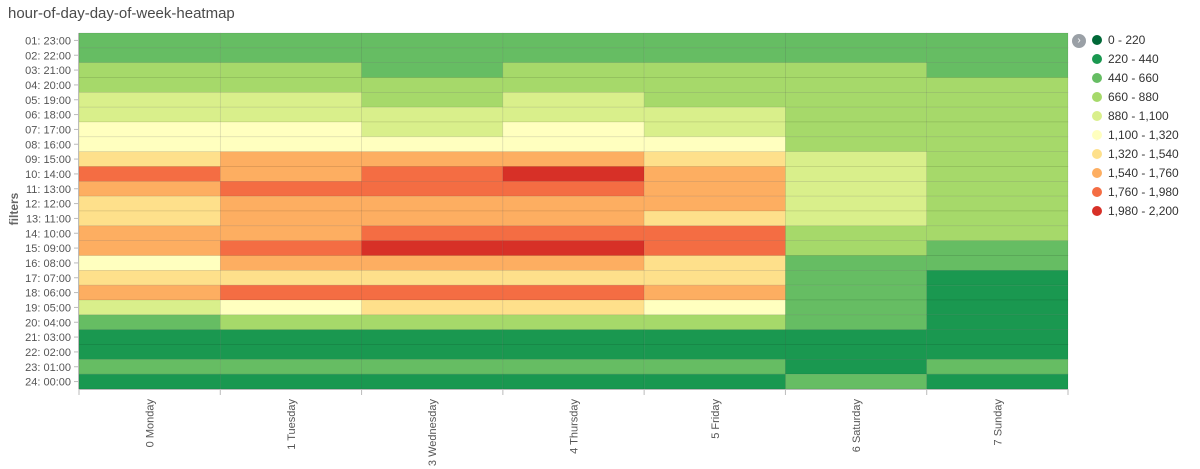 The width and height of the screenshot is (1200, 469). What do you see at coordinates (1135, 39) in the screenshot?
I see `legend-item: 0 - 220` at bounding box center [1135, 39].